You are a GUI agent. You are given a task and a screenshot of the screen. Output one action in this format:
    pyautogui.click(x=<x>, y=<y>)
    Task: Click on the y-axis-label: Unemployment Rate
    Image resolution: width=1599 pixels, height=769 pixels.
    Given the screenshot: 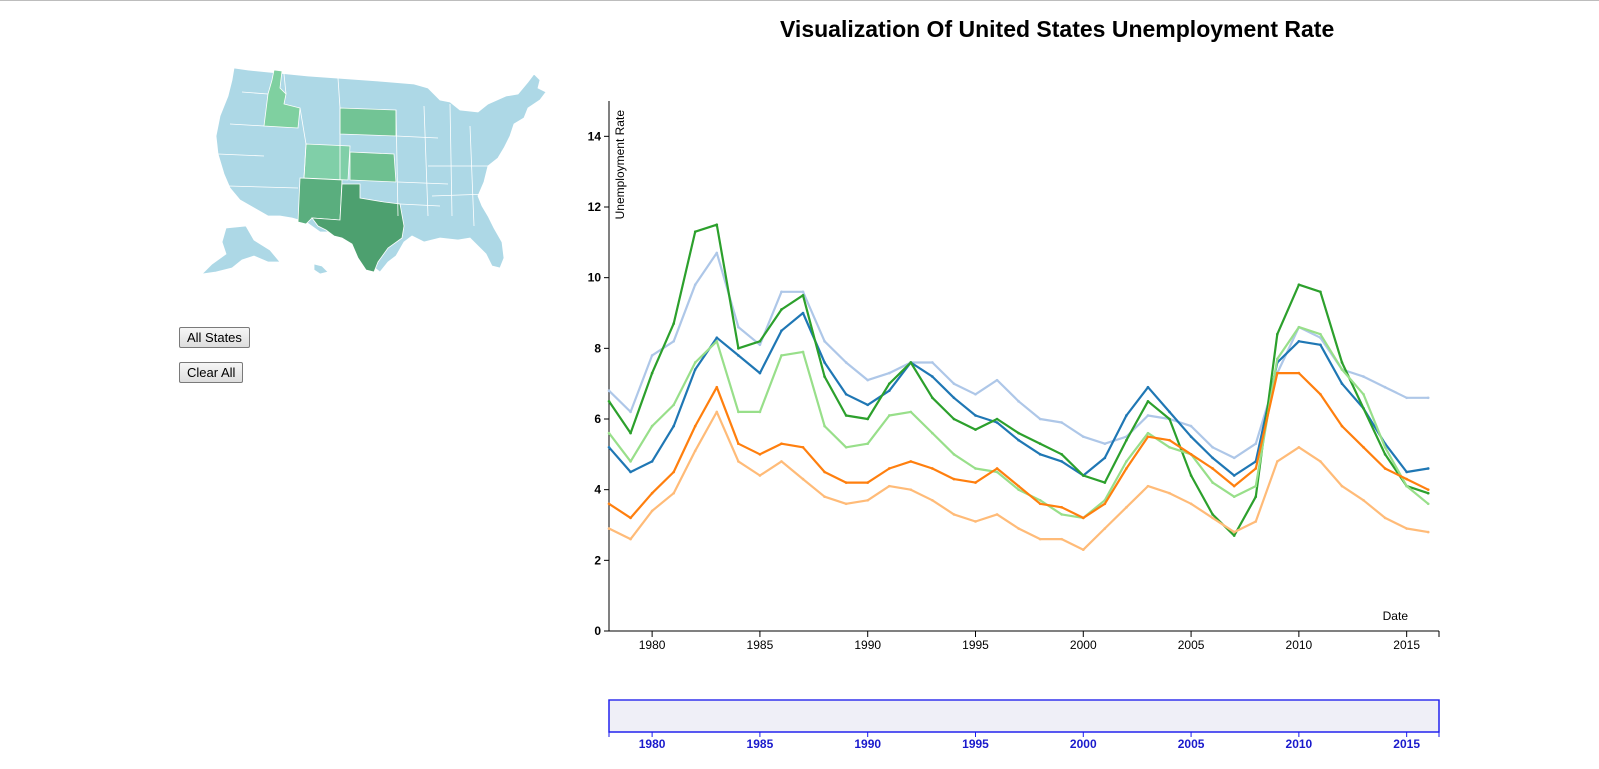 What is the action you would take?
    pyautogui.click(x=620, y=165)
    